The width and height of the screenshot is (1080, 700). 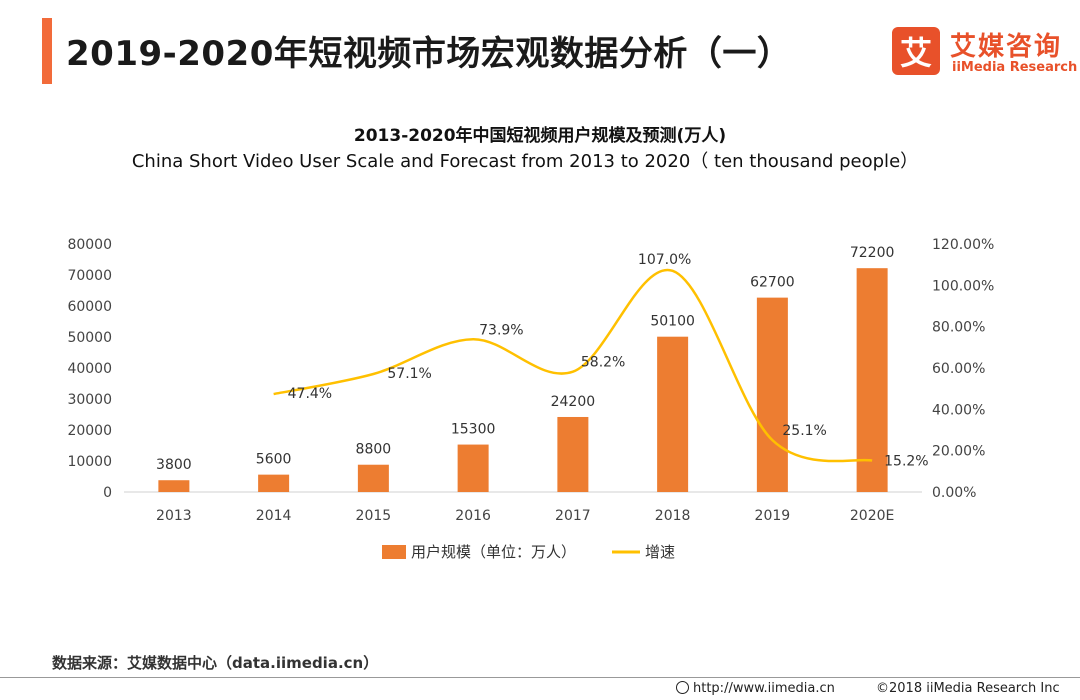 I want to click on chart-title: 2013-2020年中国短视频用户规模及预测(万人), so click(x=540, y=135).